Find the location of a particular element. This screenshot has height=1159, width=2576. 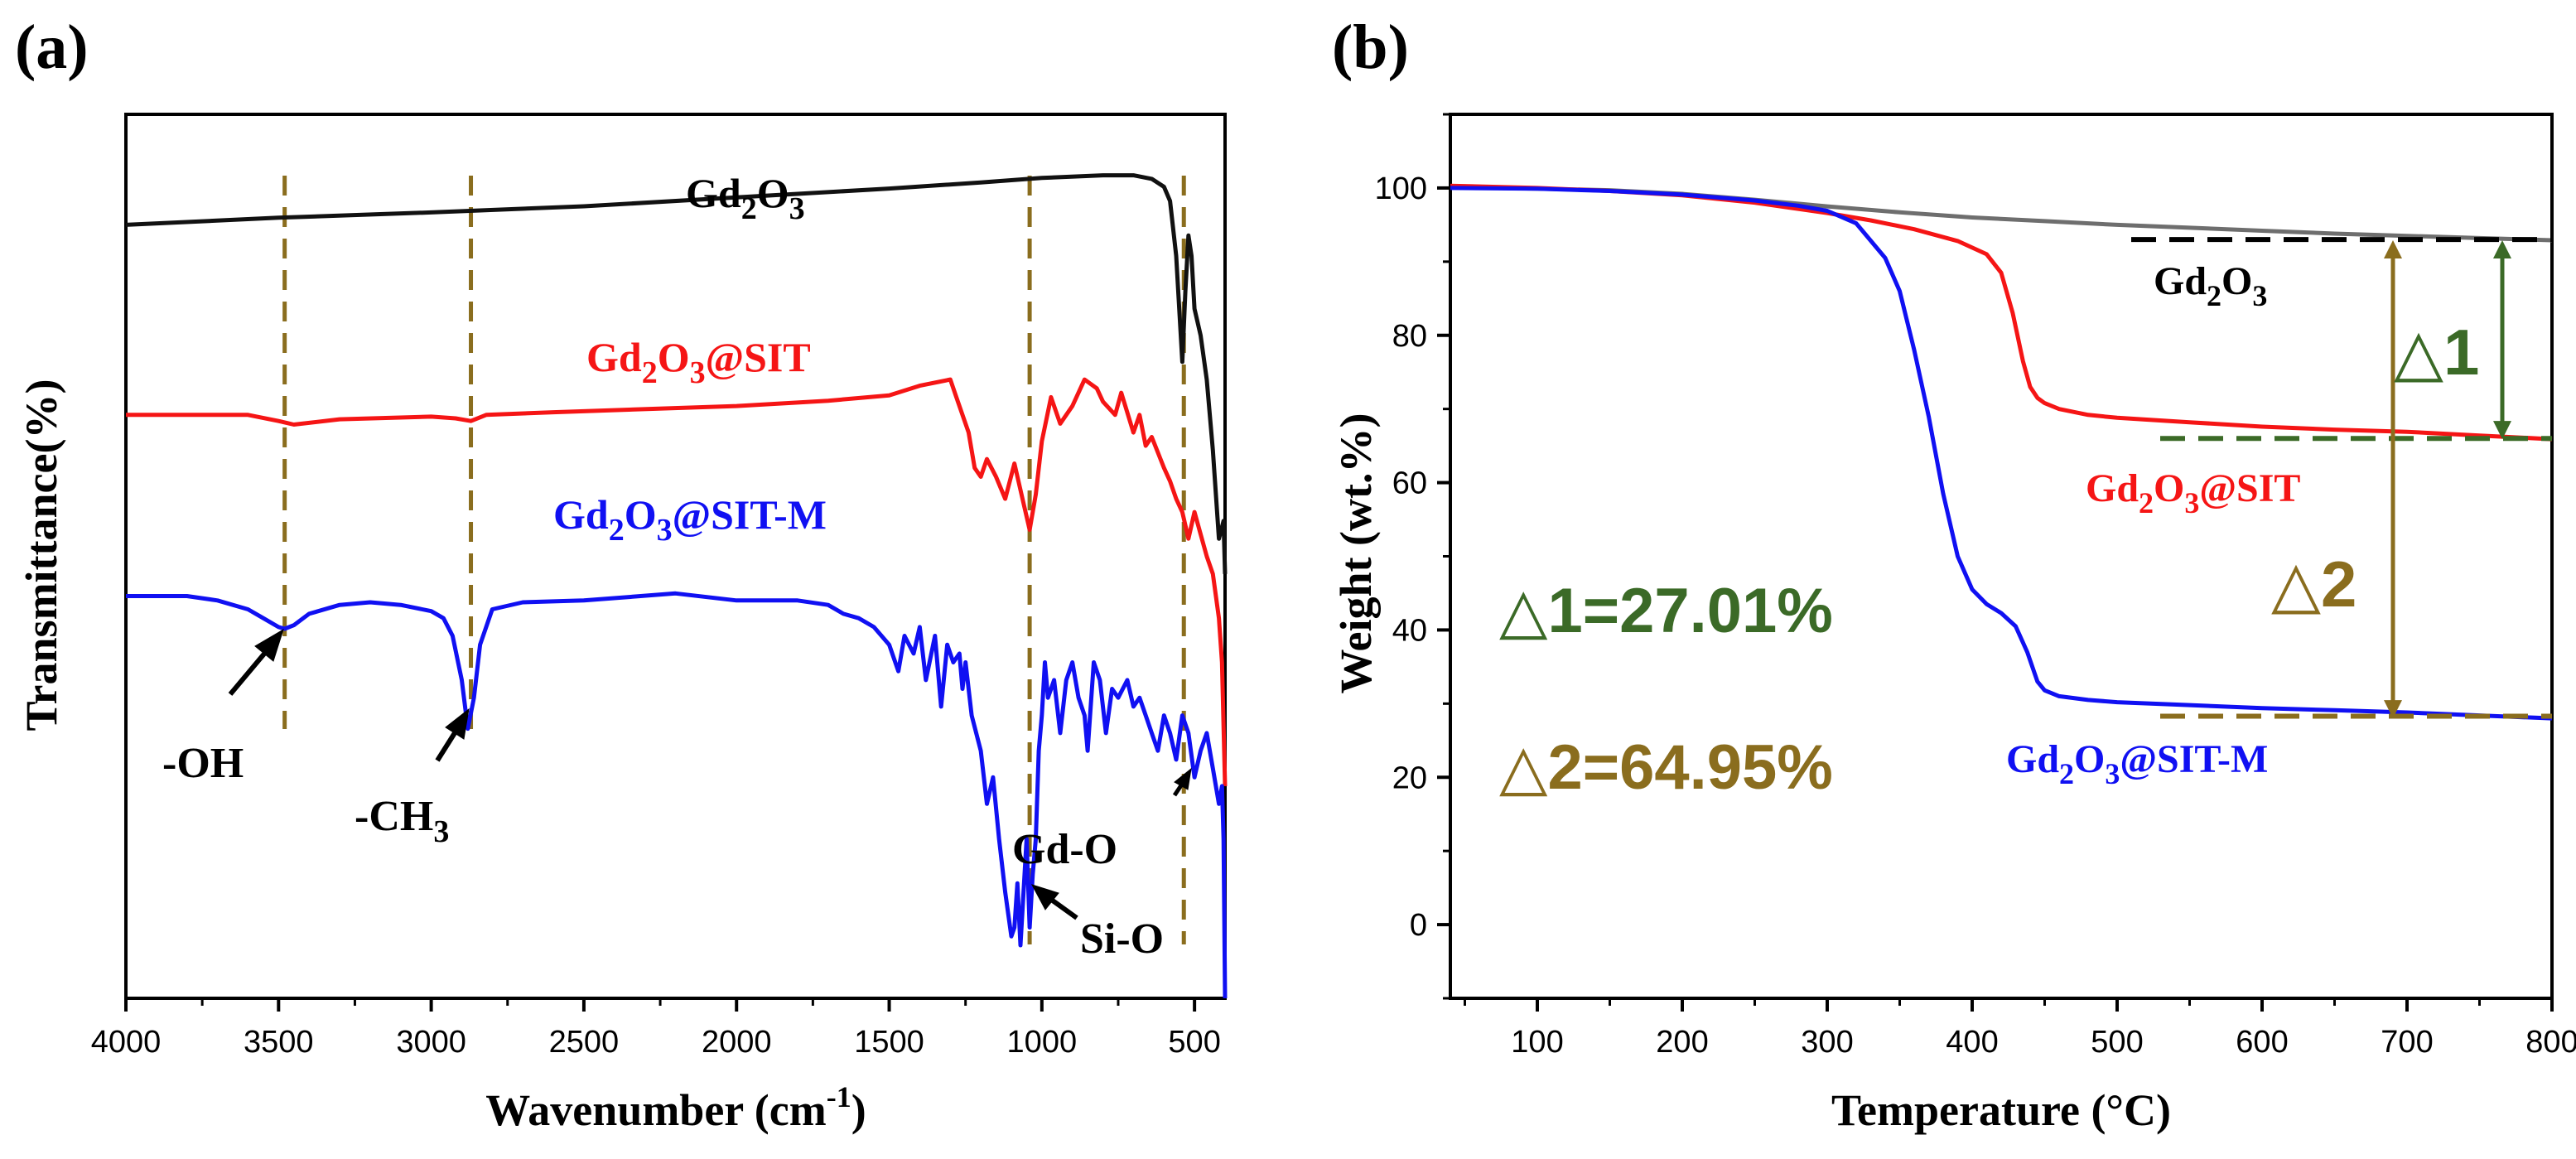

panel-a-label-gd2o3-sit: Gd2O3@SIT is located at coordinates (698, 362).